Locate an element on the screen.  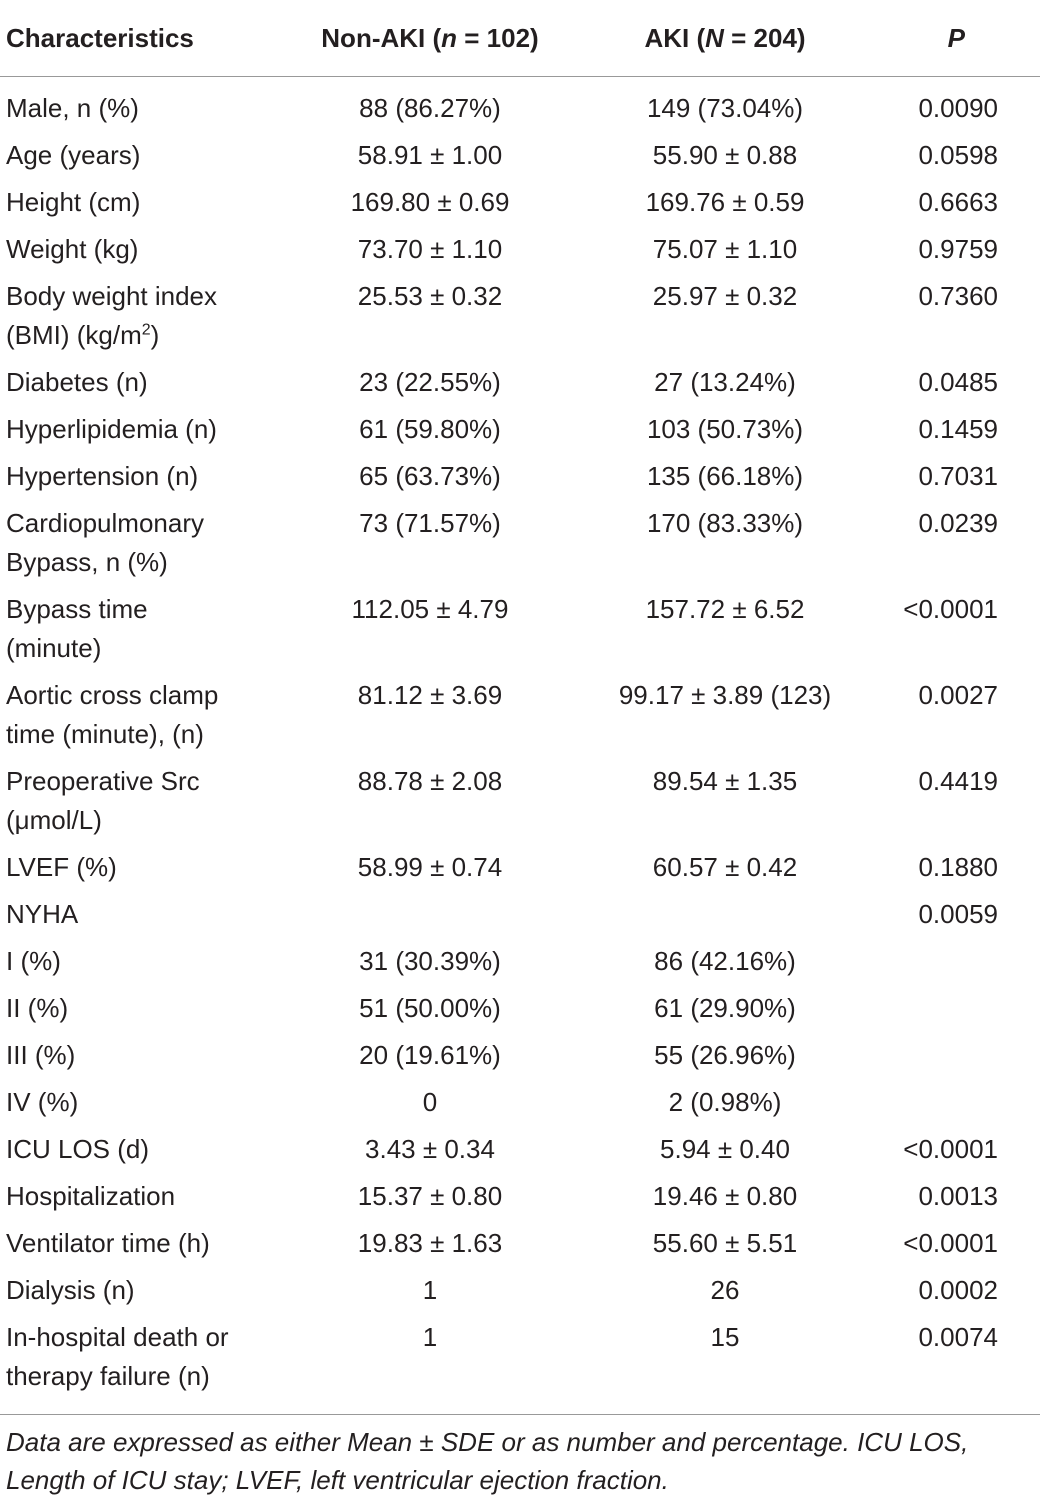
table-row: Diabetes (n) 23 (22.55%) 27 (13.24%) 0.0485 is located at coordinates (520, 382).